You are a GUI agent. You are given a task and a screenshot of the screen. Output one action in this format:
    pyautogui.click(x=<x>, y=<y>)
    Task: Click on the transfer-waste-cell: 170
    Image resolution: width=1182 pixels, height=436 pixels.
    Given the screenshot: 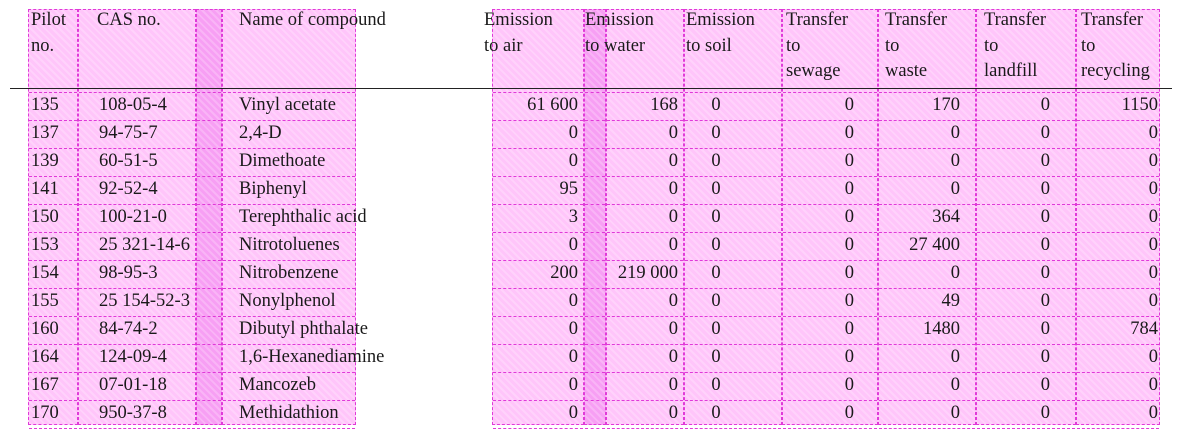 What is the action you would take?
    pyautogui.click(x=946, y=105)
    